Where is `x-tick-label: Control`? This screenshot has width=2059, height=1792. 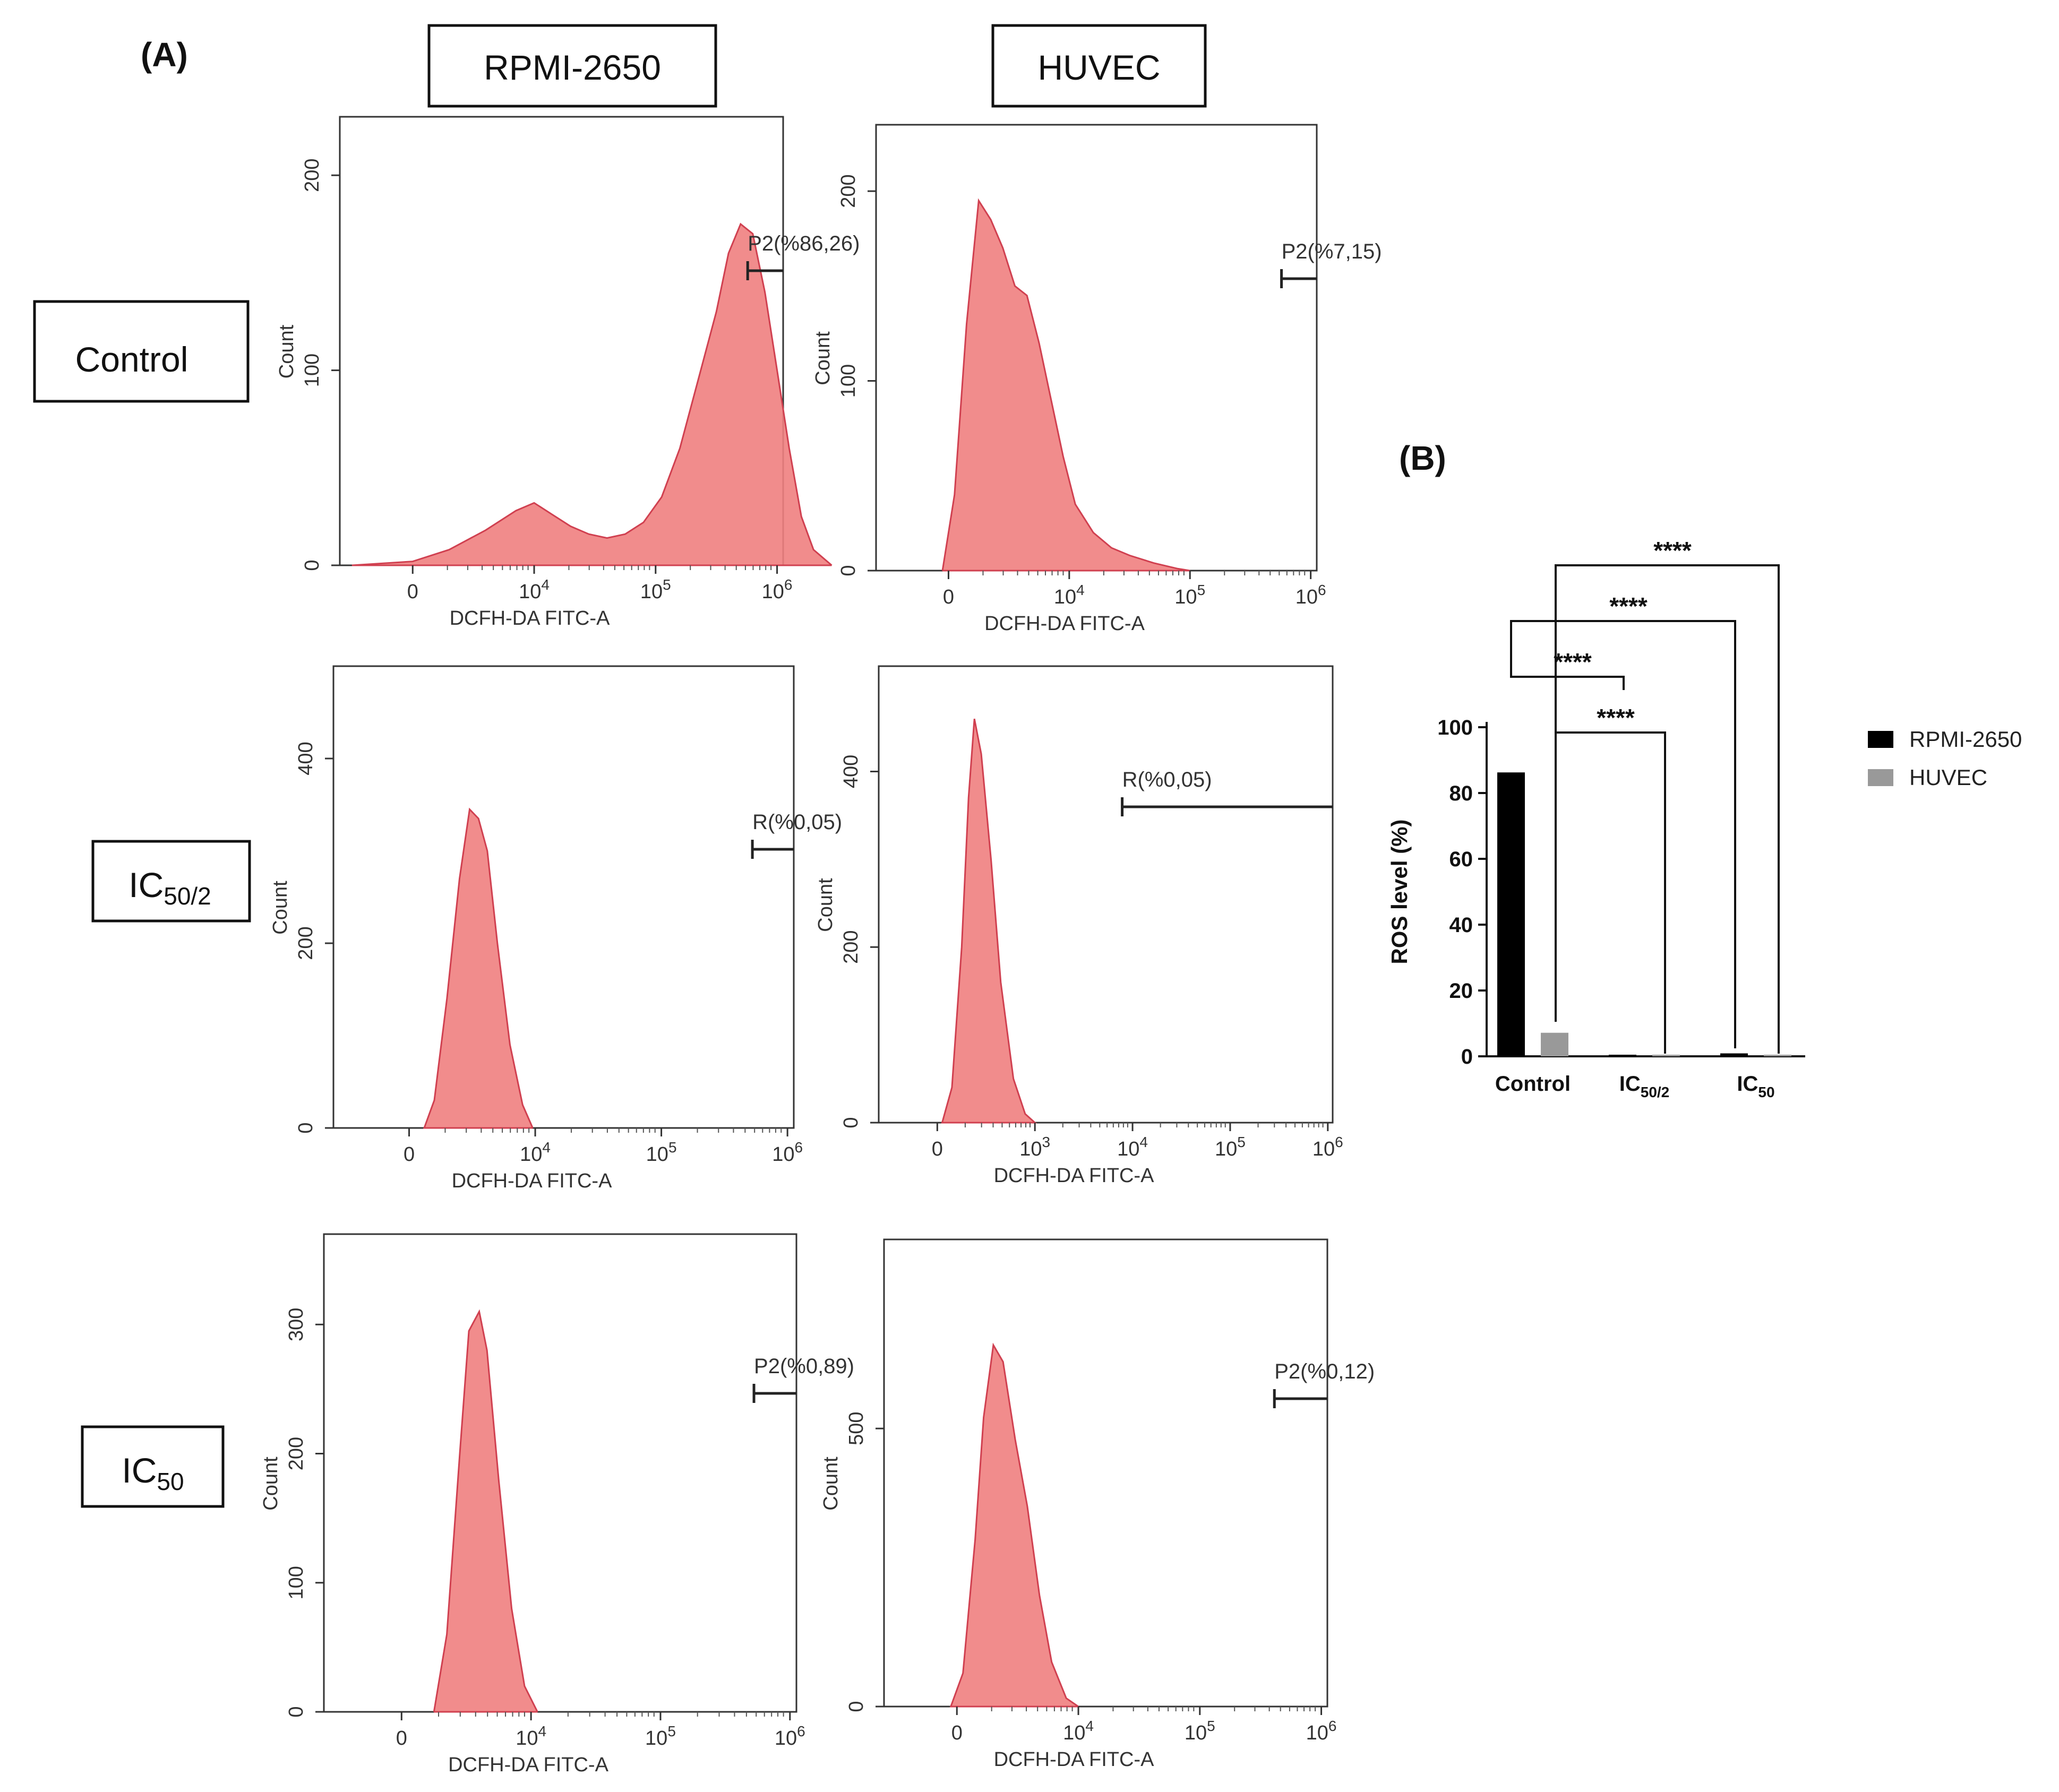
x-tick-label: Control is located at coordinates (1533, 1084).